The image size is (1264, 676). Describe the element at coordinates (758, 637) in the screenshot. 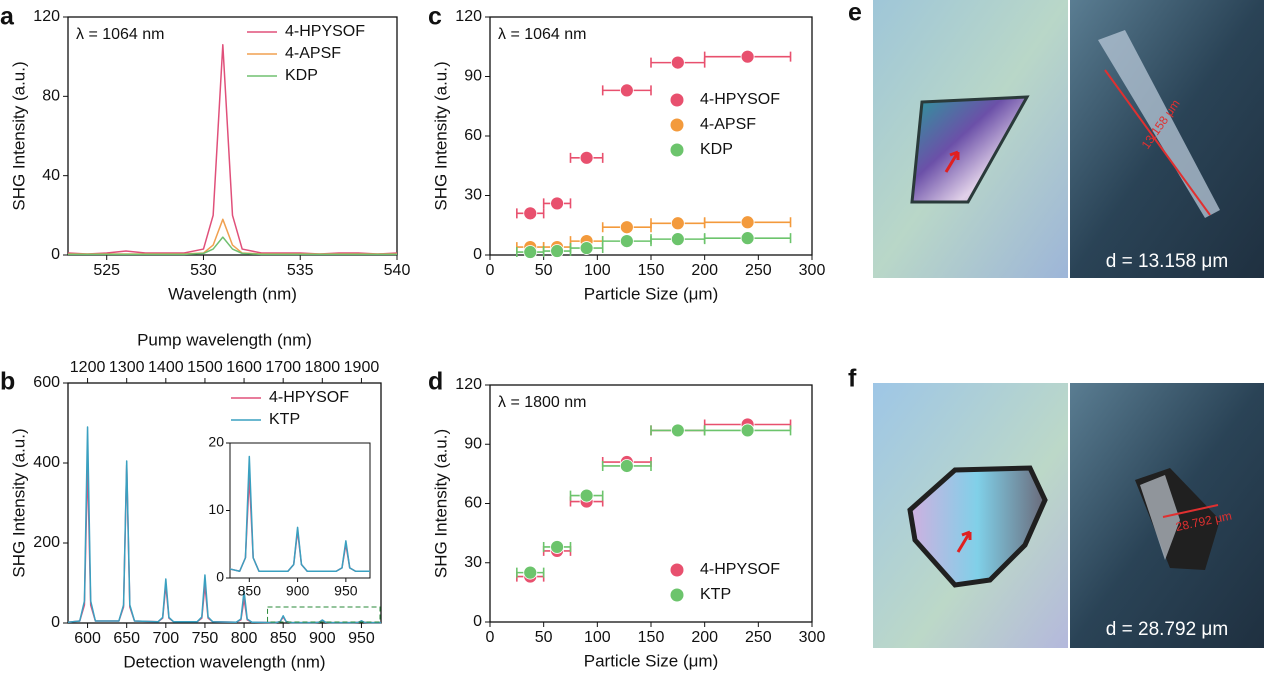

I see `x-tick-label: 250` at that location.